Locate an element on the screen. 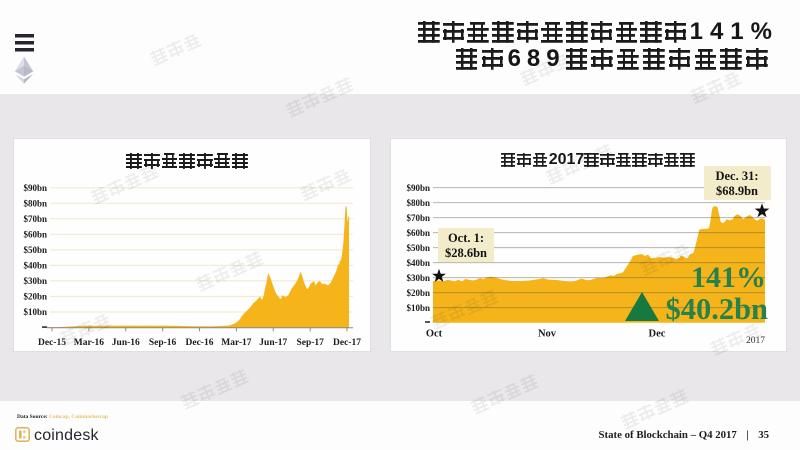 The height and width of the screenshot is (450, 800). svg-text: Jun-17 is located at coordinates (273, 343).